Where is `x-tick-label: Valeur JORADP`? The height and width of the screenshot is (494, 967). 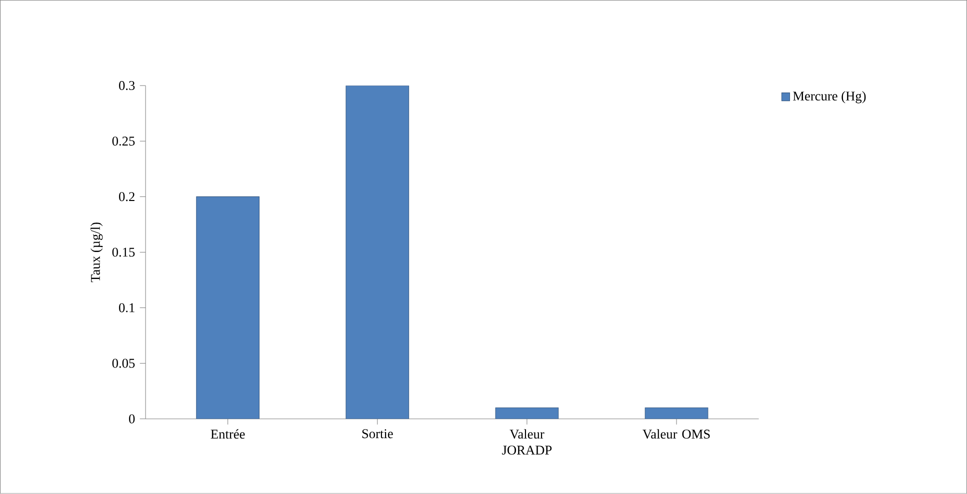 x-tick-label: Valeur JORADP is located at coordinates (527, 442).